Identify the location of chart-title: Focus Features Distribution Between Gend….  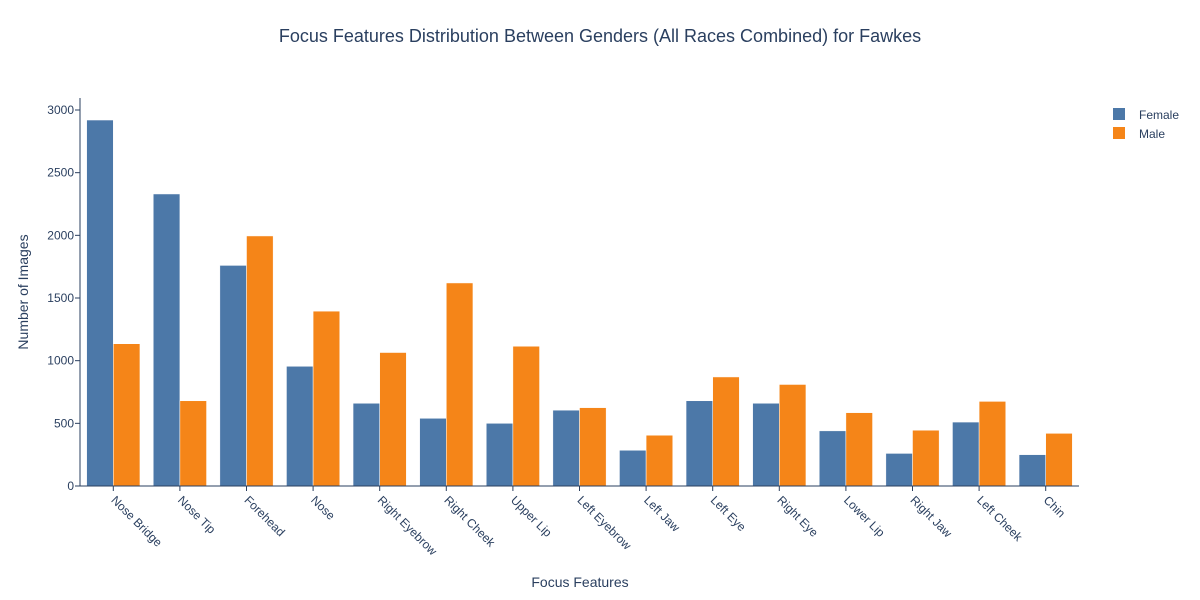
(600, 36).